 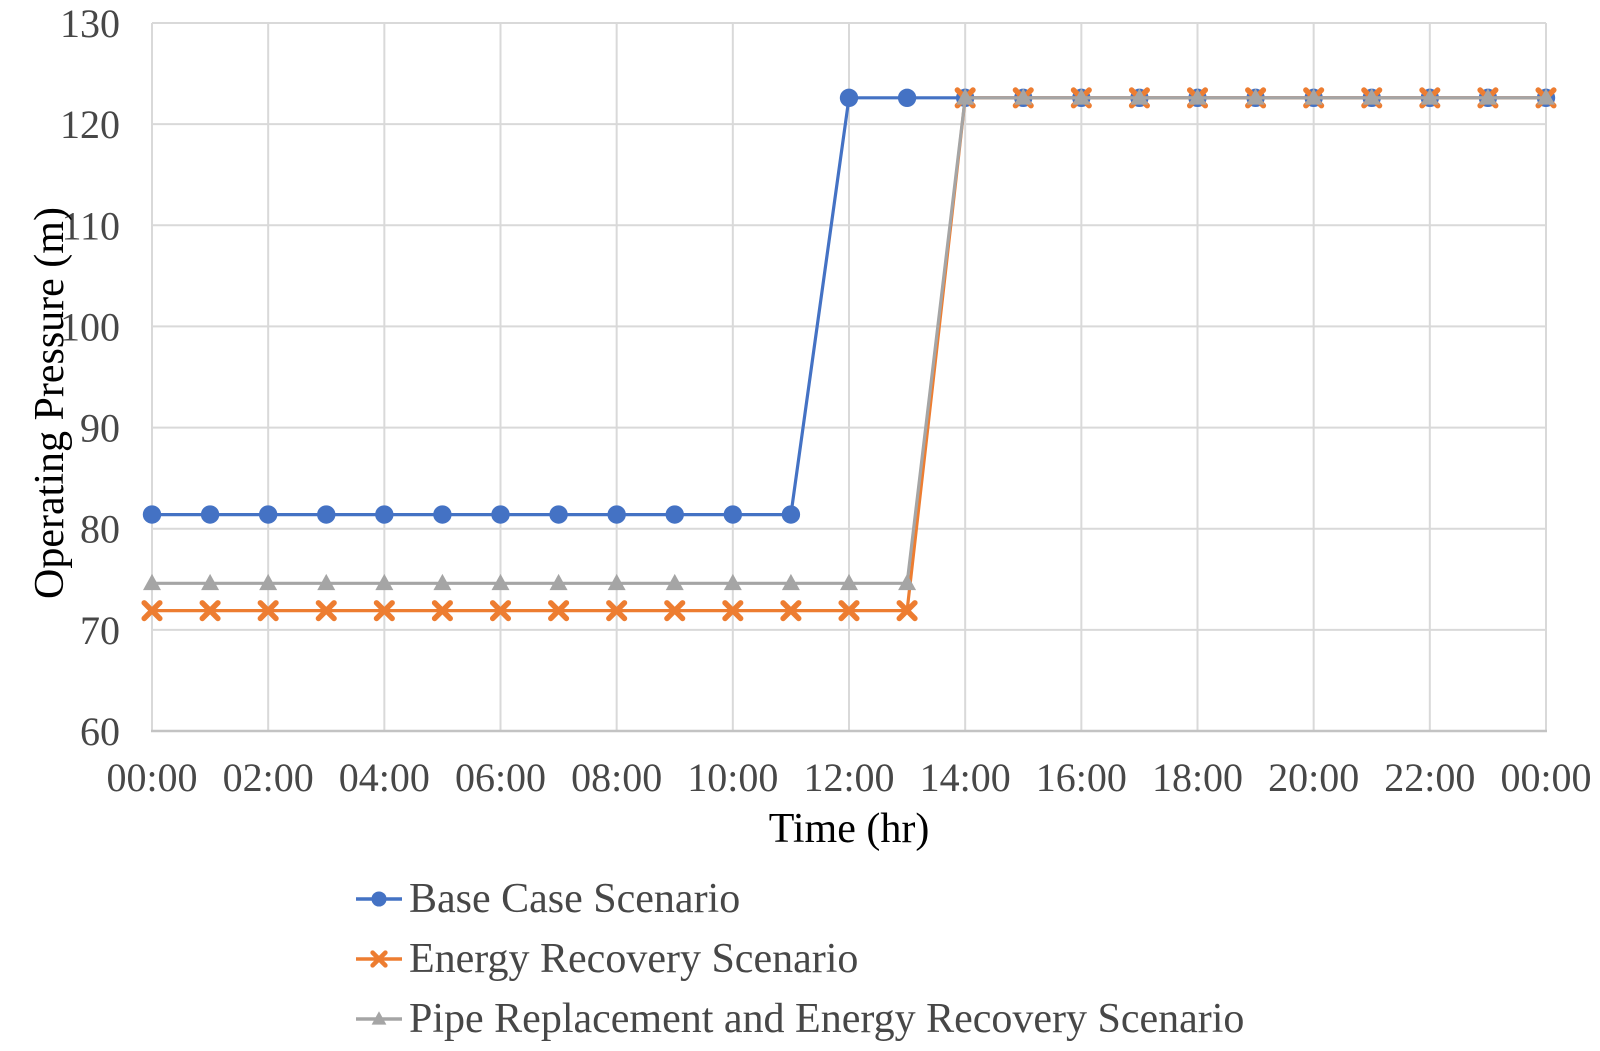 I want to click on circle-legend-marker-icon, so click(x=379, y=899).